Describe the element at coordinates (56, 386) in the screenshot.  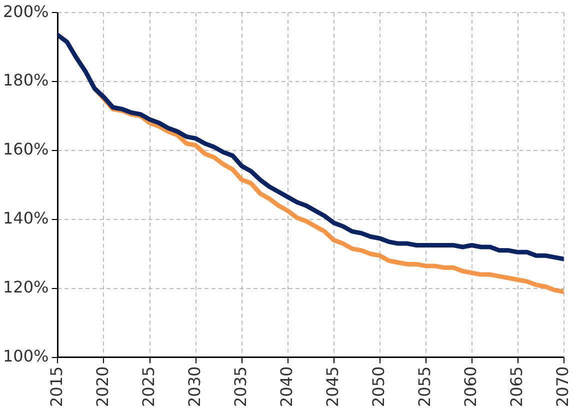
I see `x-tick-label: 2015` at that location.